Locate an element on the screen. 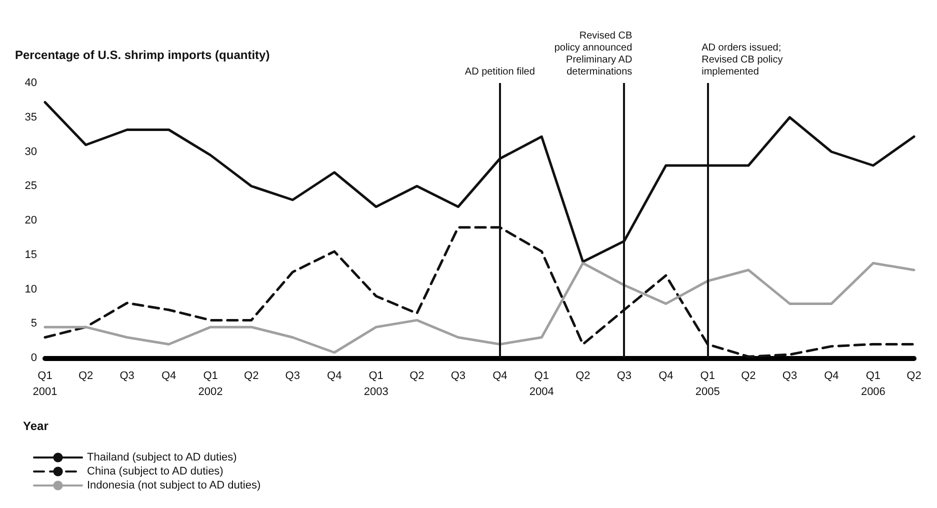 This screenshot has height=508, width=937. x-axis-title: Year is located at coordinates (36, 426).